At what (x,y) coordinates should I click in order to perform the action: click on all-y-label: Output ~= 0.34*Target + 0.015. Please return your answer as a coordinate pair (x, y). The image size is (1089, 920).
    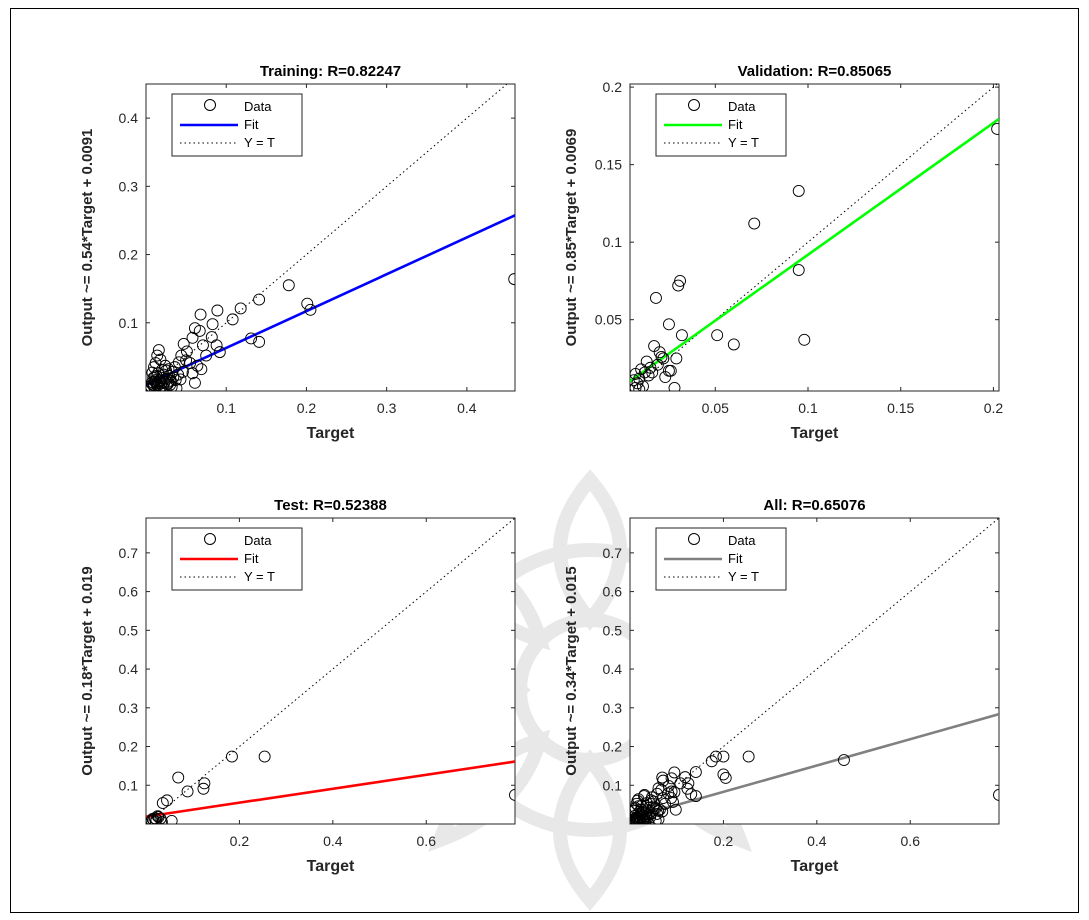
    Looking at the image, I should click on (571, 670).